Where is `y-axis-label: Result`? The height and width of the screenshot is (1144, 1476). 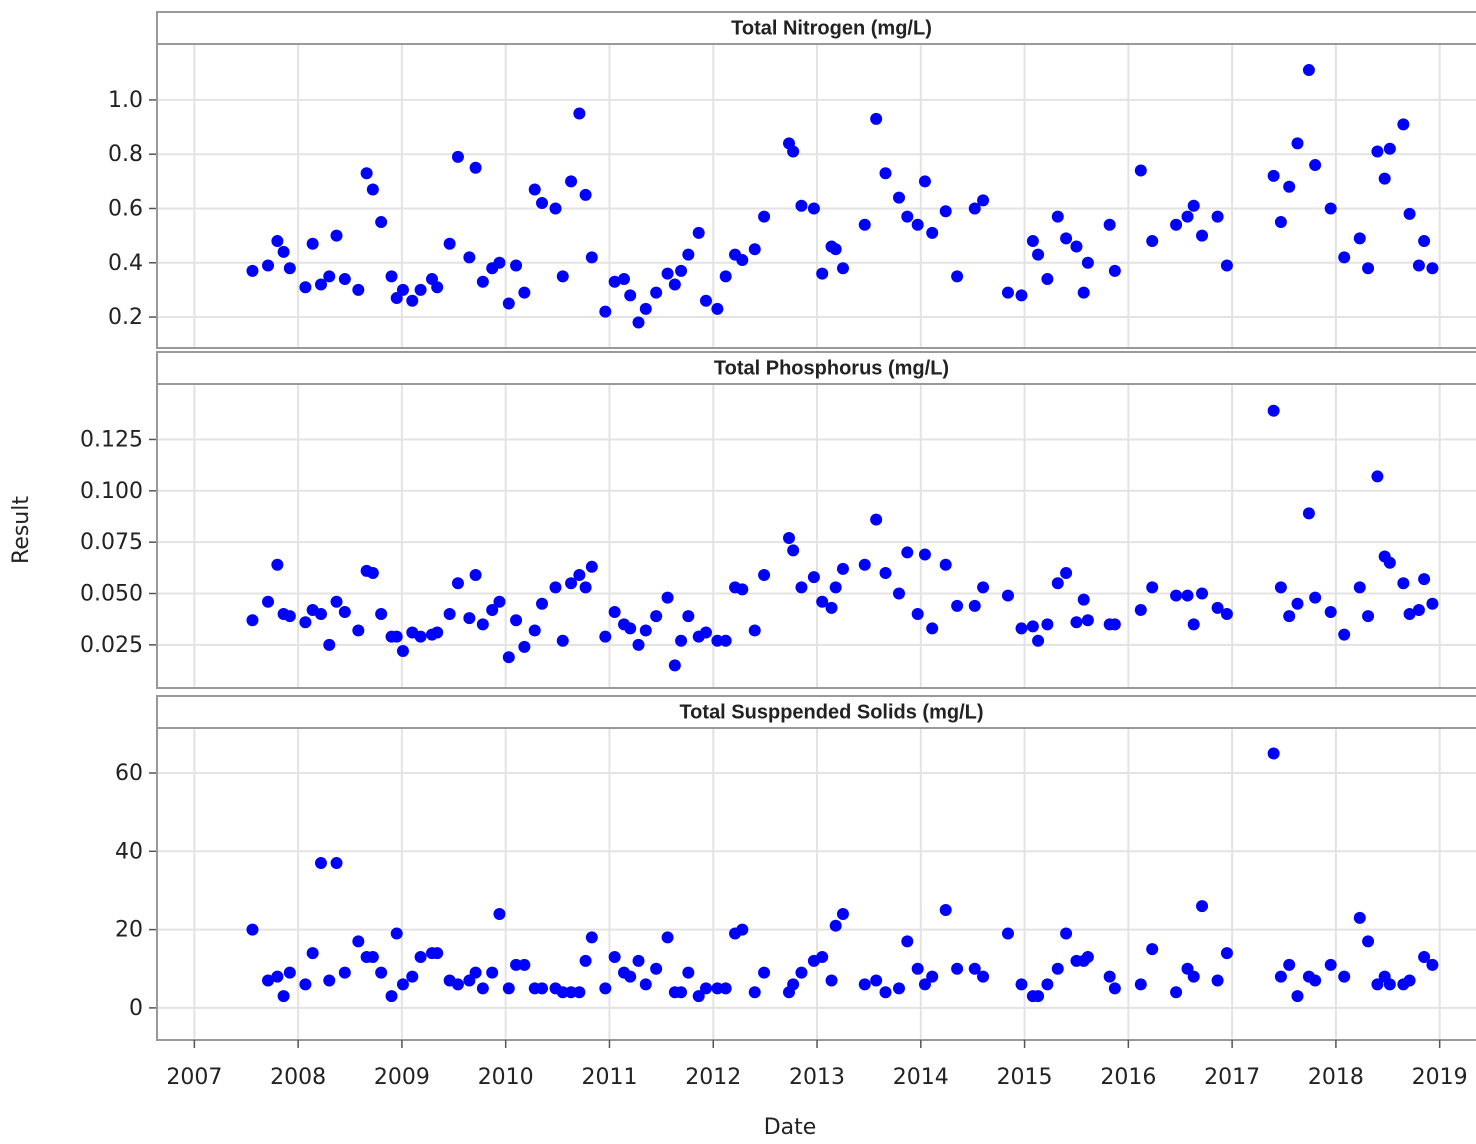
y-axis-label: Result is located at coordinates (21, 530).